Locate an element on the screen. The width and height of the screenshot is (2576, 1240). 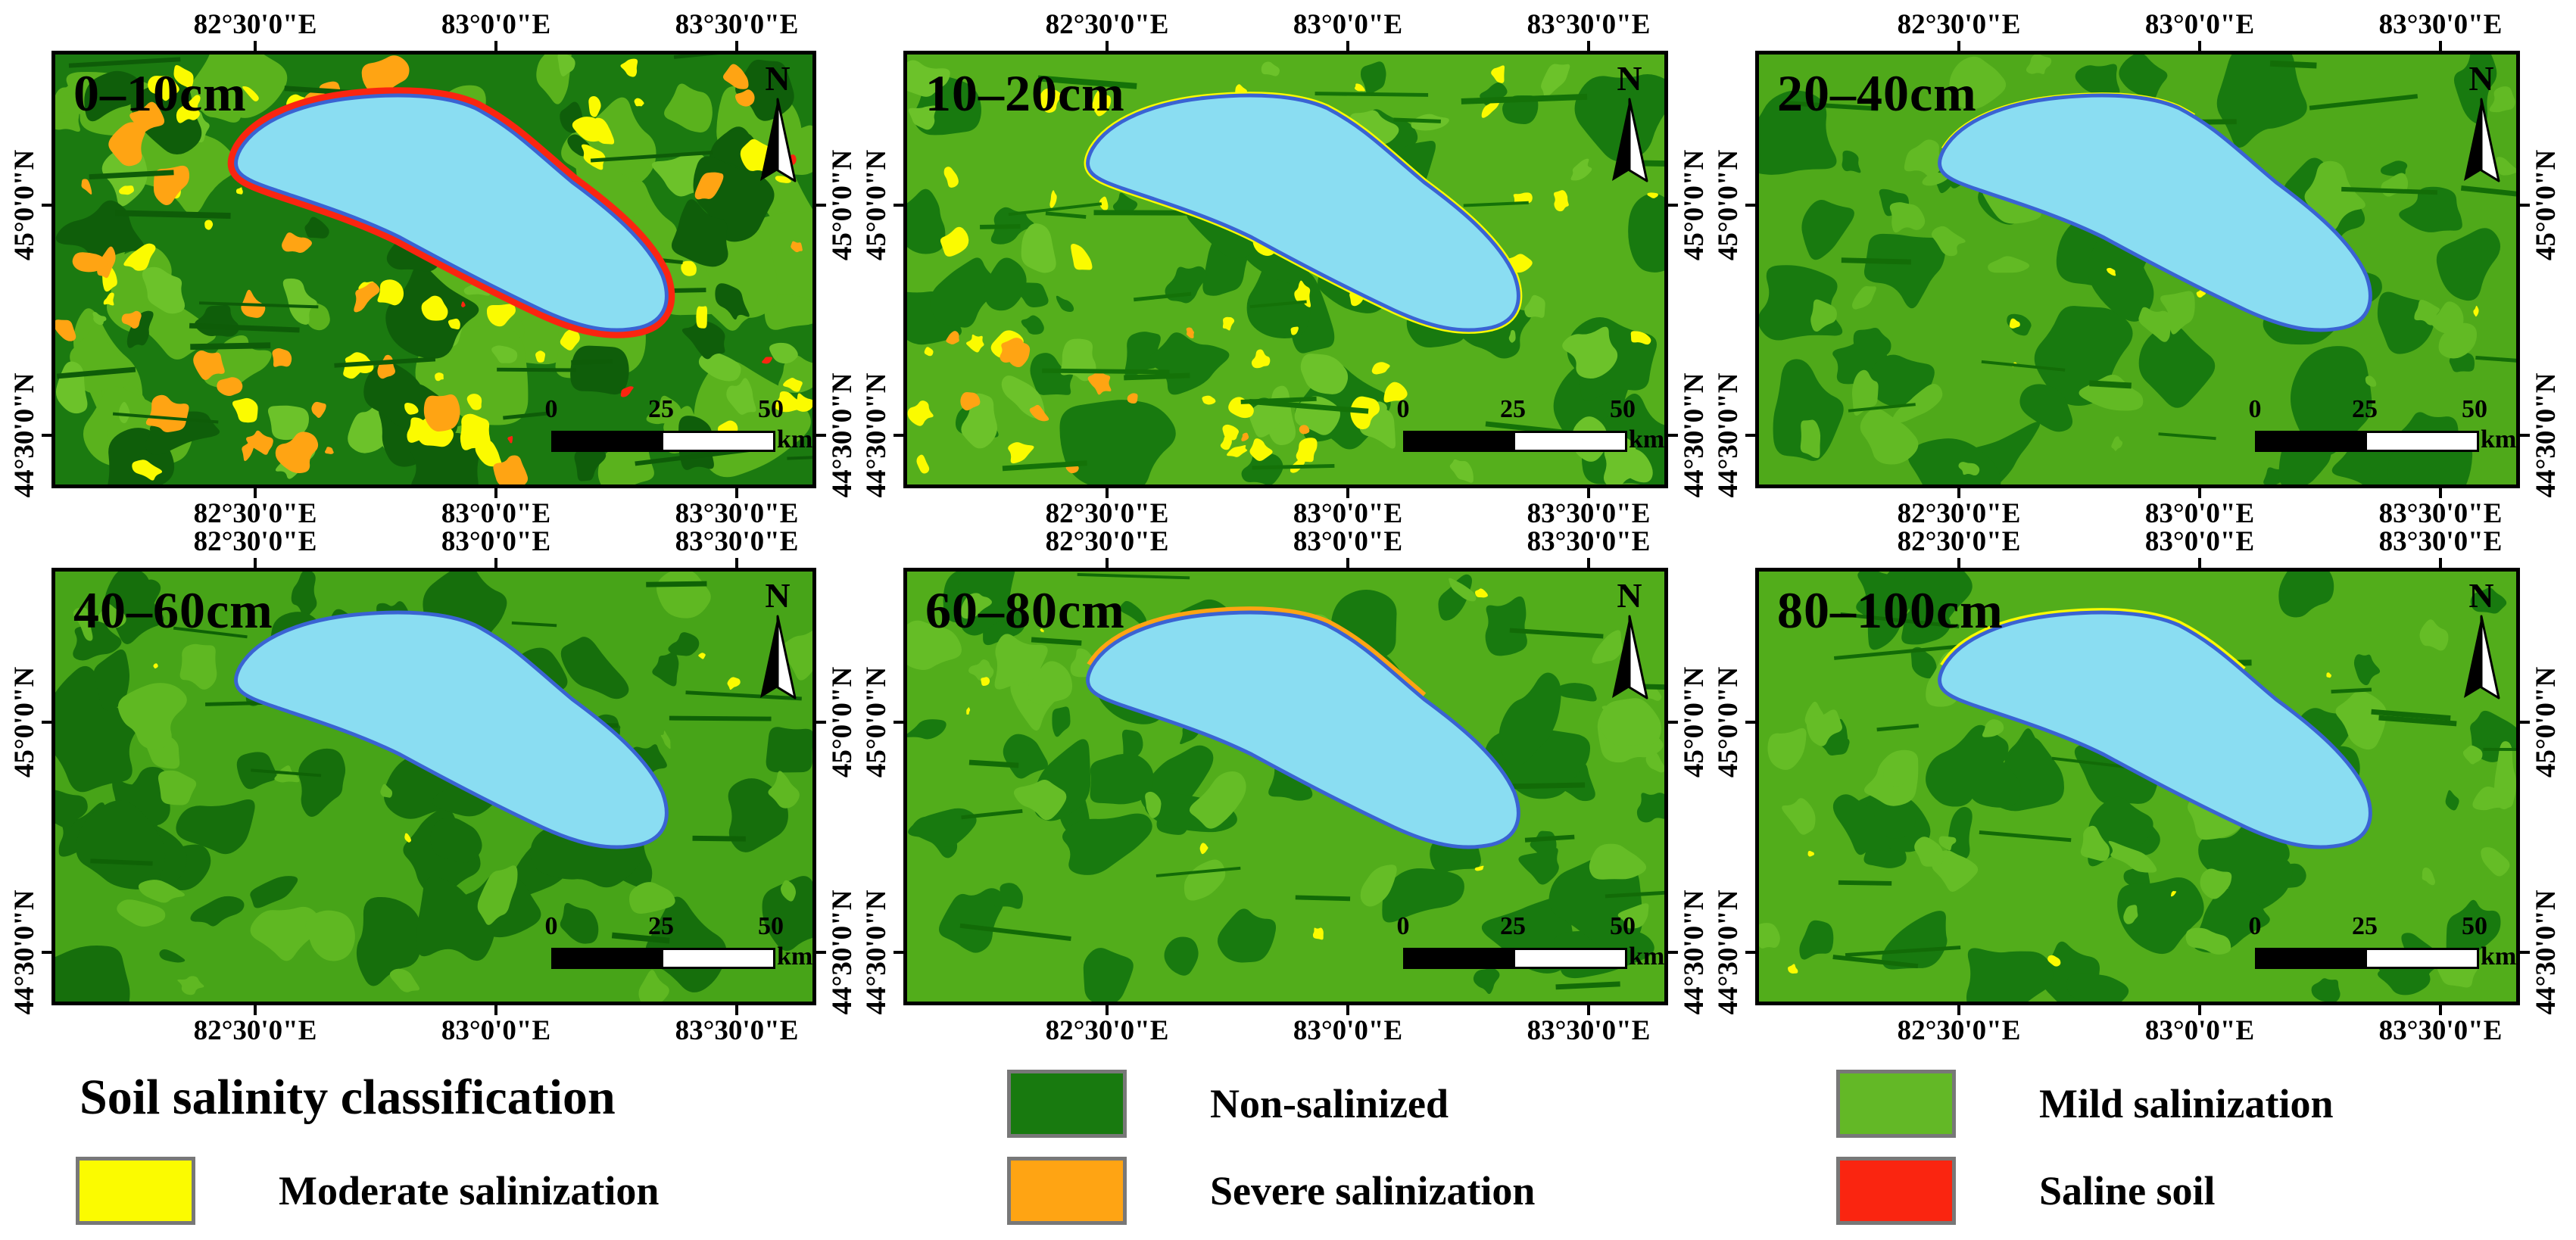
legend-swatch-non-salinized is located at coordinates (1067, 1104).